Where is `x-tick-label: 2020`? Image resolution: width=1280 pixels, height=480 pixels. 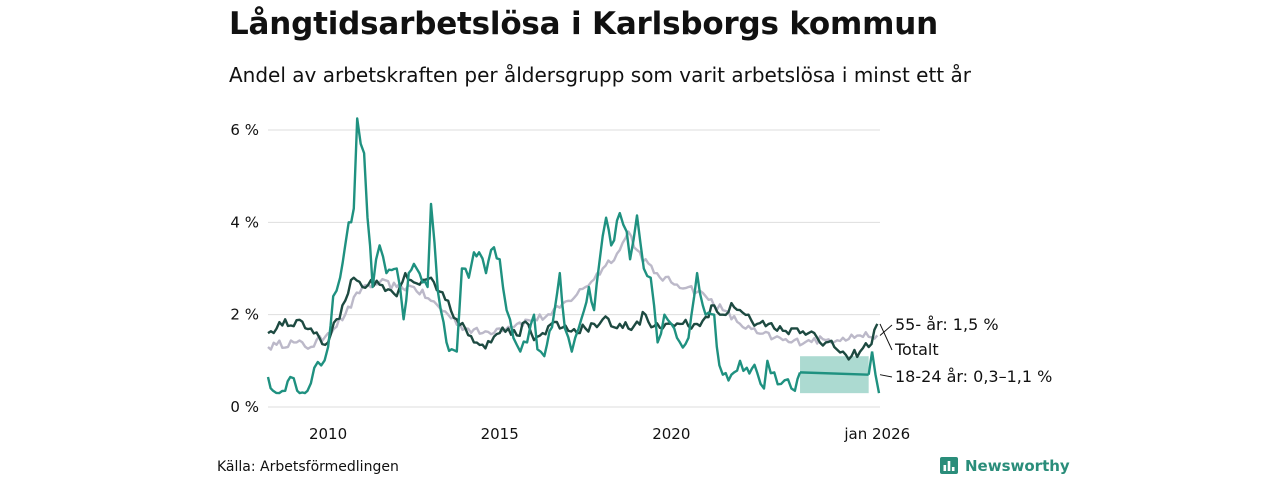 x-tick-label: 2020 is located at coordinates (671, 434).